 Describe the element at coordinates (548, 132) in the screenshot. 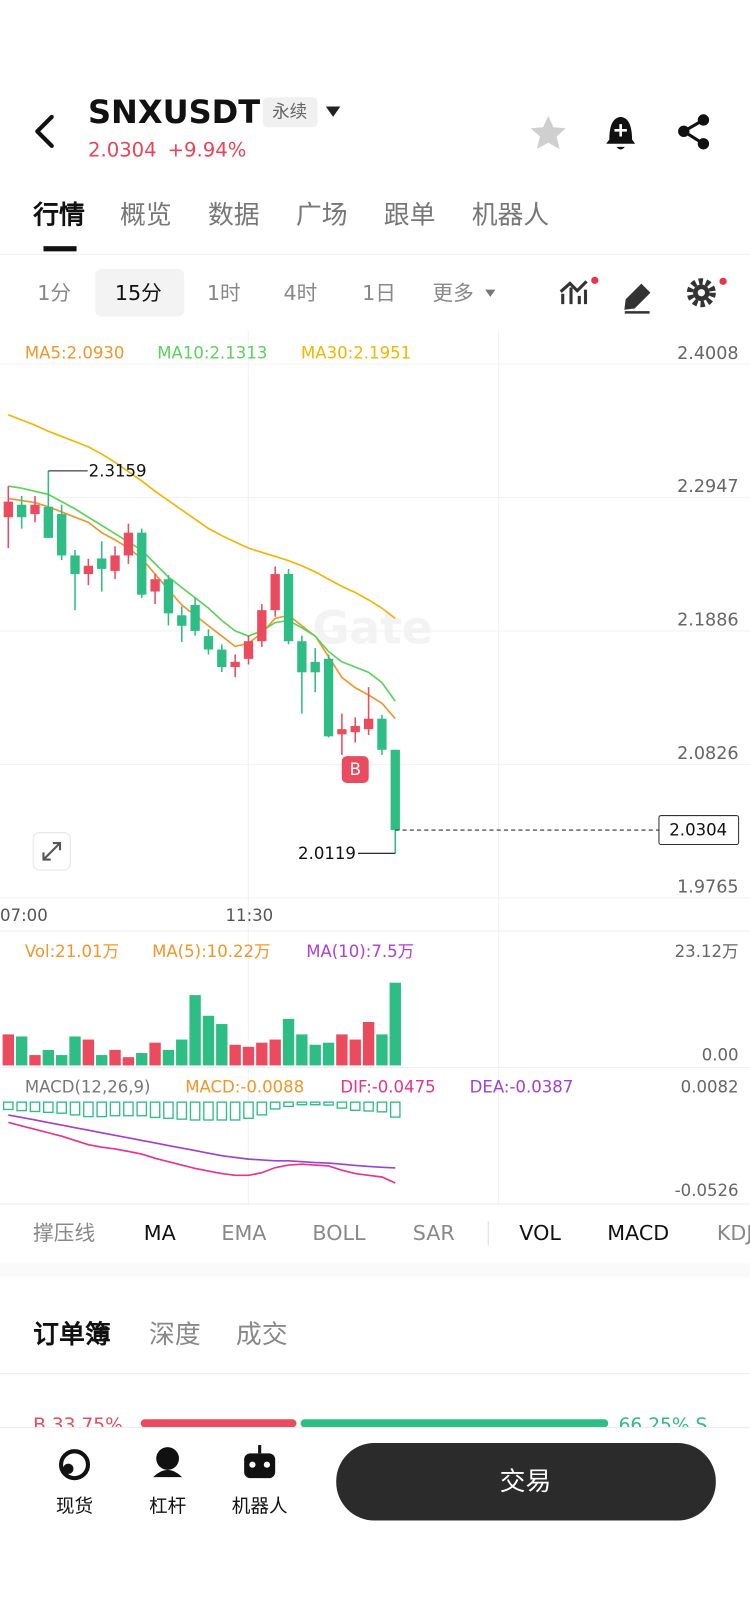

I see `favorite-icon` at that location.